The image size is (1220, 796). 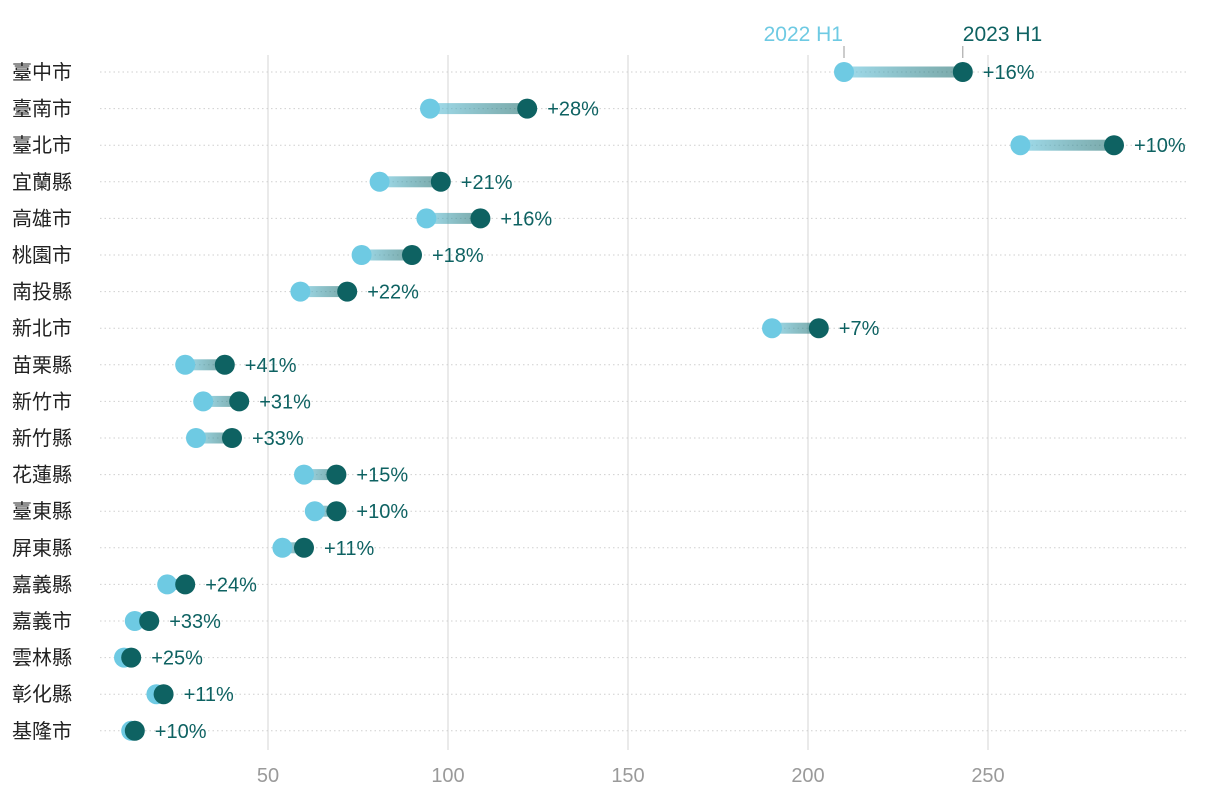 What do you see at coordinates (458, 256) in the screenshot?
I see `change-label: +18%` at bounding box center [458, 256].